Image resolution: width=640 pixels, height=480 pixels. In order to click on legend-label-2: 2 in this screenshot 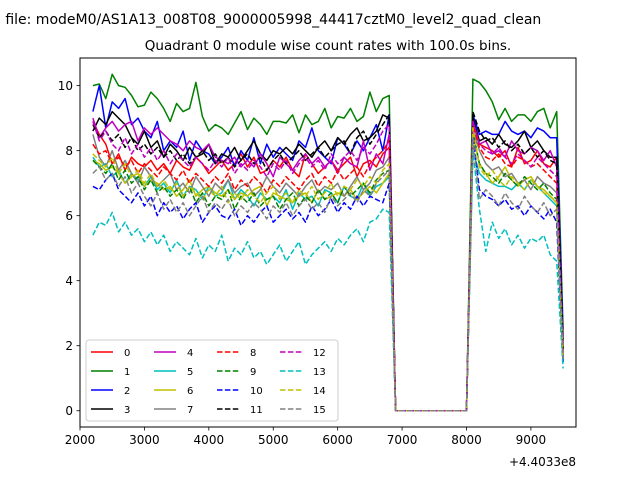, I will do `click(127, 391)`.